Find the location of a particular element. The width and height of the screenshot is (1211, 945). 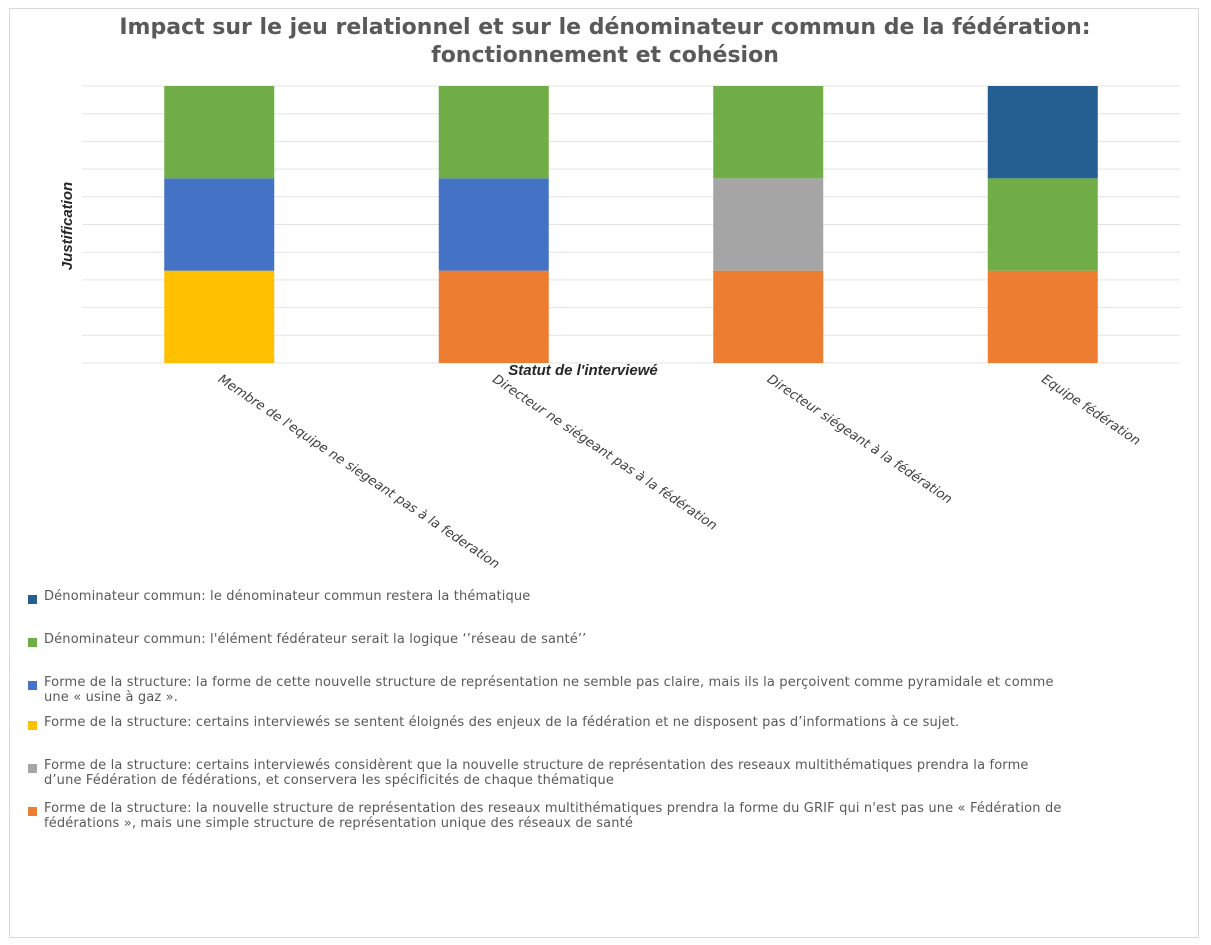

x-tick-label: Directeur siégeant à la fédération is located at coordinates (859, 439).